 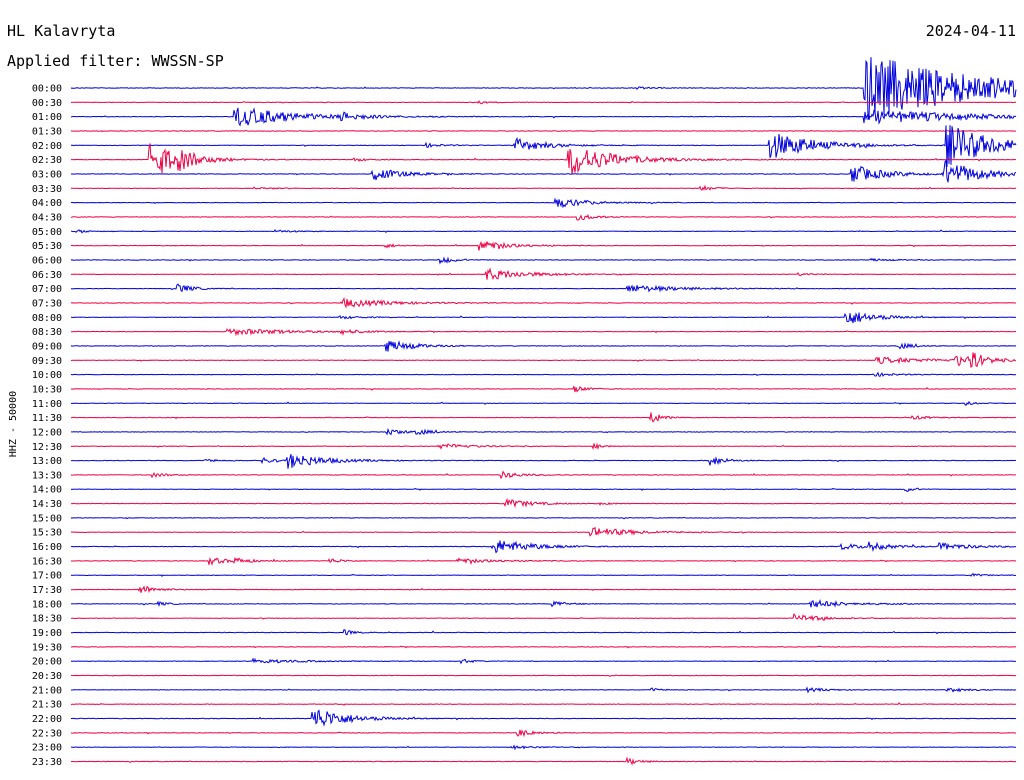 What do you see at coordinates (47, 590) in the screenshot?
I see `time-tick-label: 17:30` at bounding box center [47, 590].